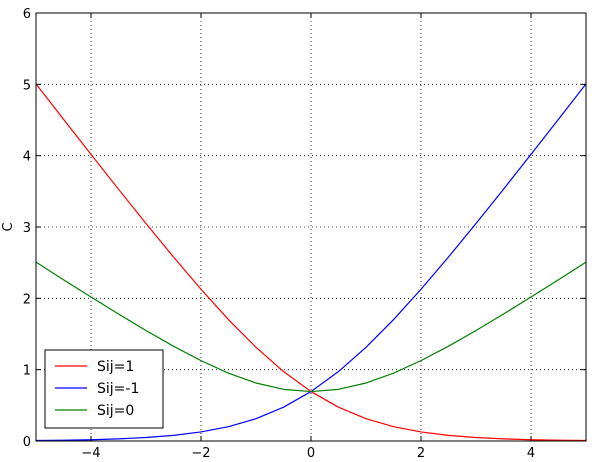 Image resolution: width=592 pixels, height=462 pixels. Describe the element at coordinates (200, 453) in the screenshot. I see `x-tick-label: −2` at that location.